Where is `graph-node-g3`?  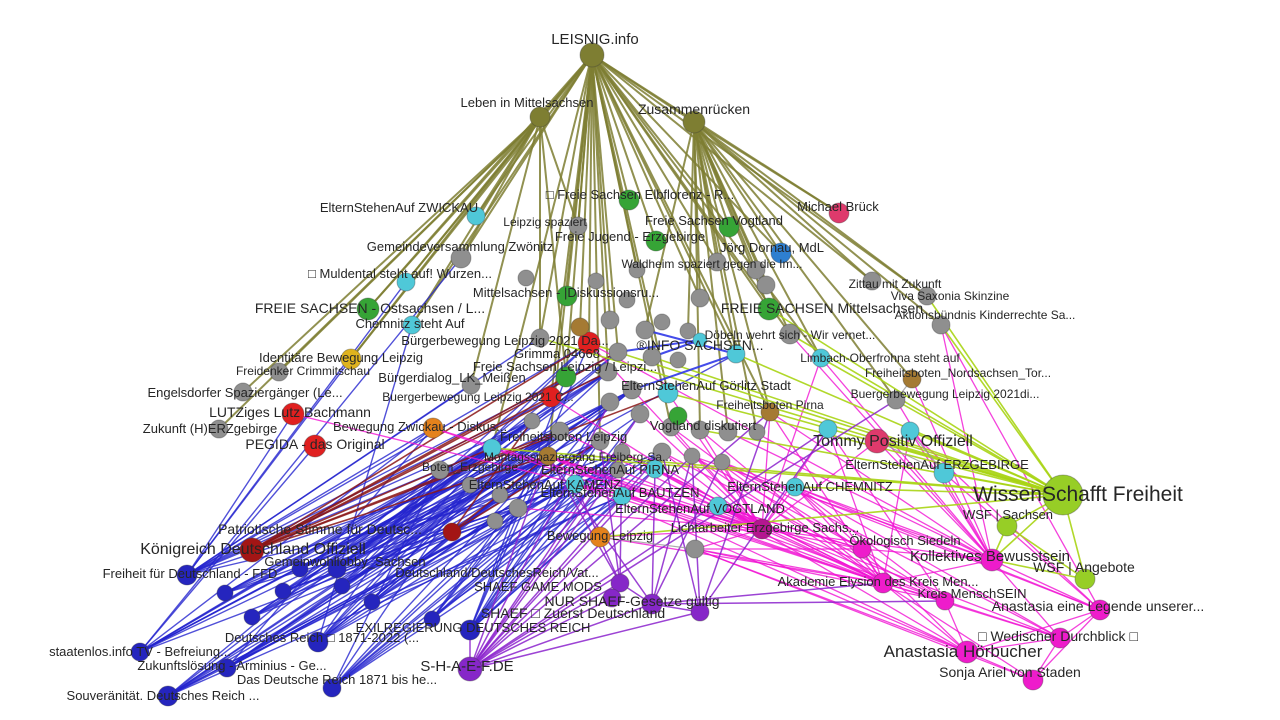
graph-node-g3 is located at coordinates (756, 270).